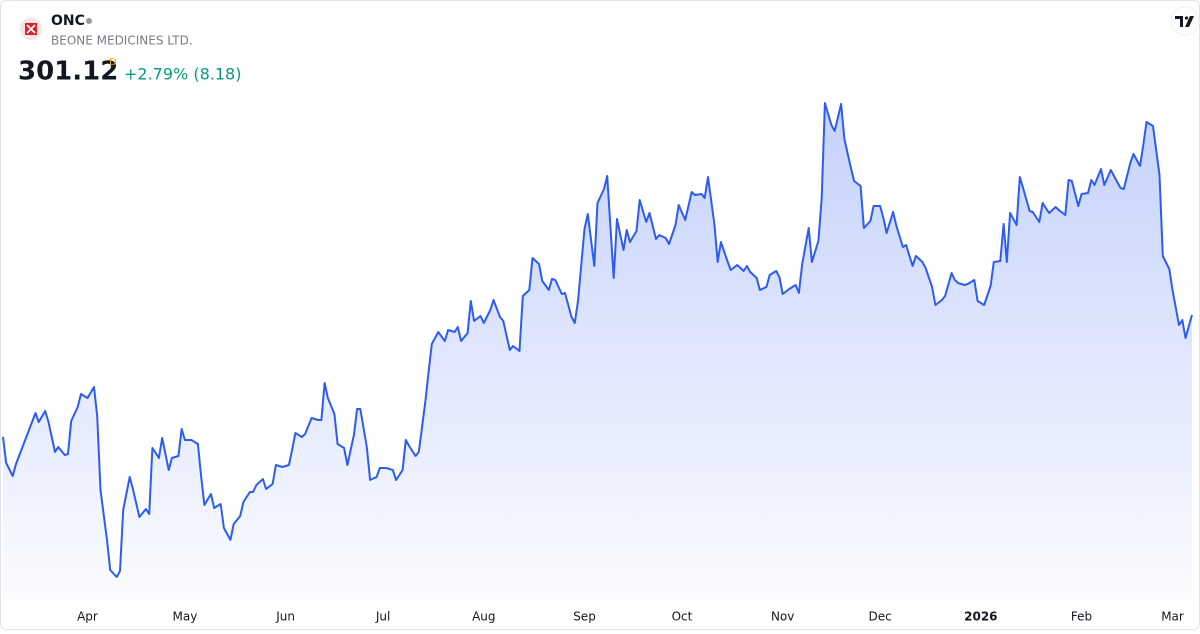 The image size is (1200, 634). What do you see at coordinates (113, 62) in the screenshot?
I see `interval: D` at bounding box center [113, 62].